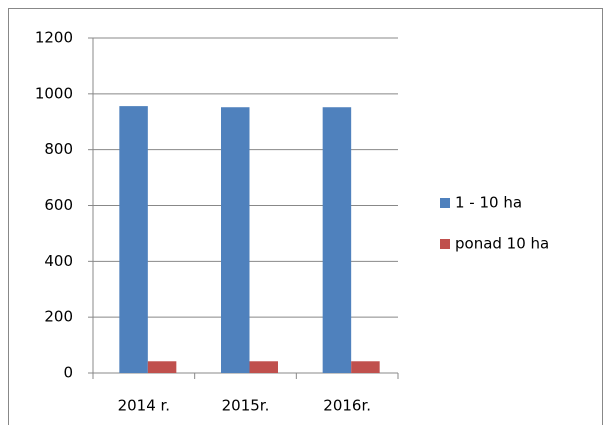 This screenshot has width=608, height=425. Describe the element at coordinates (58, 261) in the screenshot. I see `y-tick-label: 400` at that location.